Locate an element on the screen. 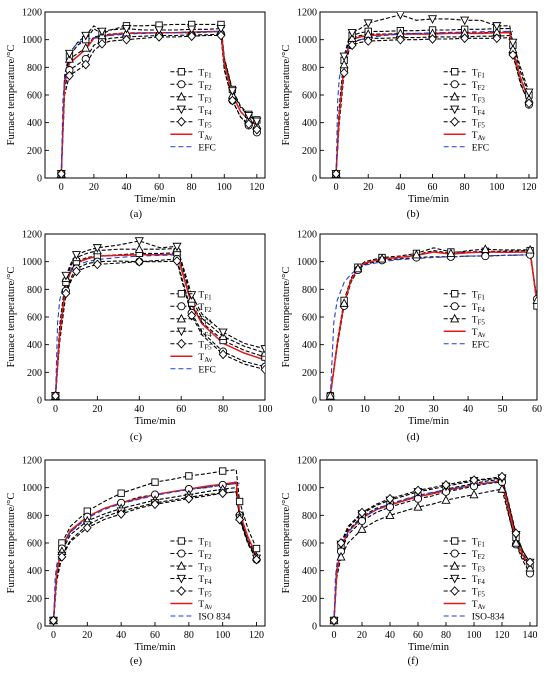  y-tick-label: 1000 is located at coordinates (307, 262).